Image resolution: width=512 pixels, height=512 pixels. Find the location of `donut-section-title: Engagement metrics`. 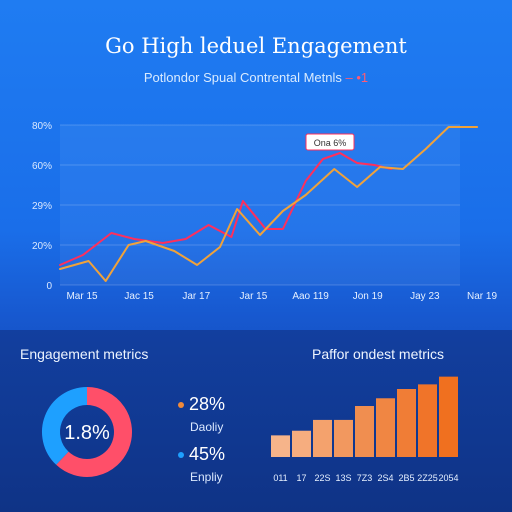

donut-section-title: Engagement metrics is located at coordinates (84, 354).